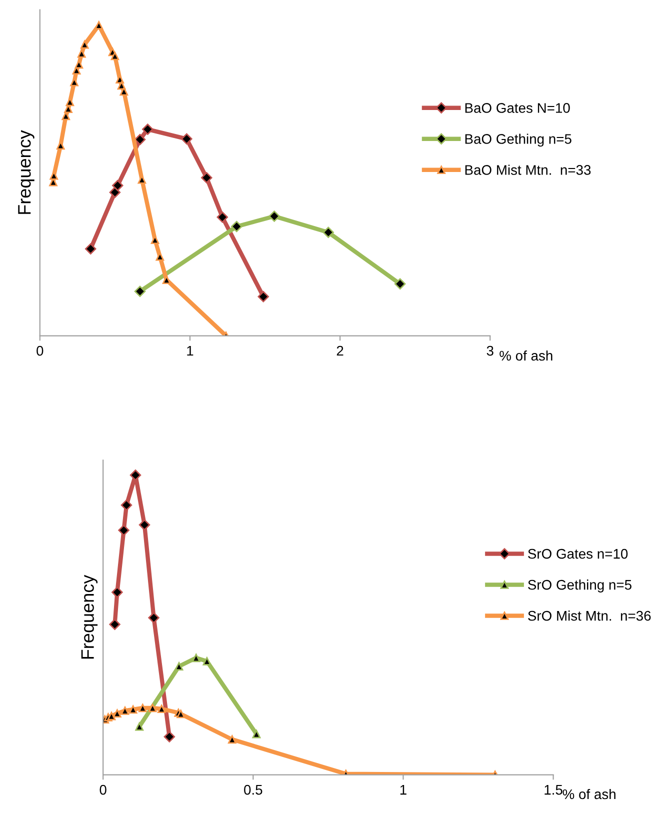 This screenshot has height=813, width=665. Describe the element at coordinates (490, 351) in the screenshot. I see `x-tick-label: 3` at that location.